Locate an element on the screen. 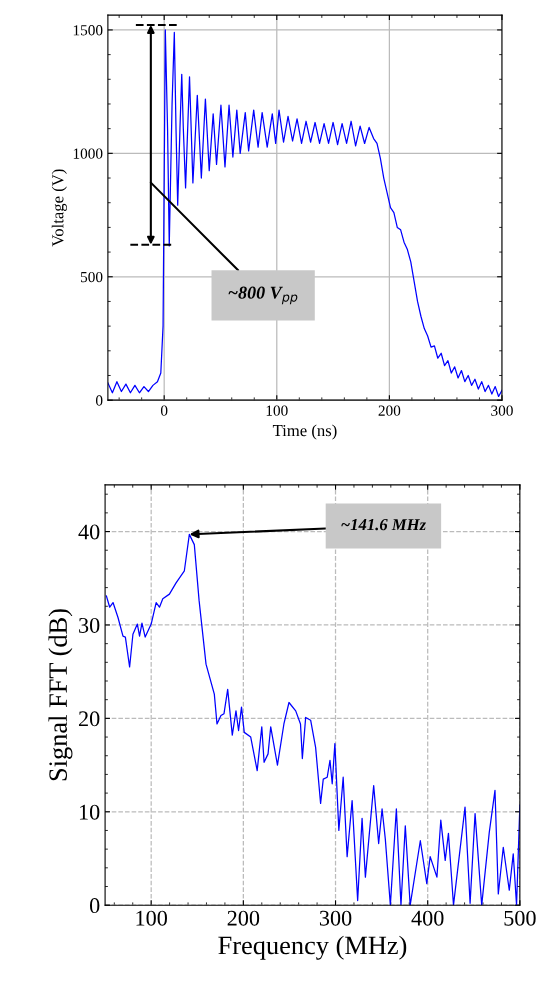 Image resolution: width=559 pixels, height=1008 pixels. x-axis-title: Time (ns) is located at coordinates (304, 432).